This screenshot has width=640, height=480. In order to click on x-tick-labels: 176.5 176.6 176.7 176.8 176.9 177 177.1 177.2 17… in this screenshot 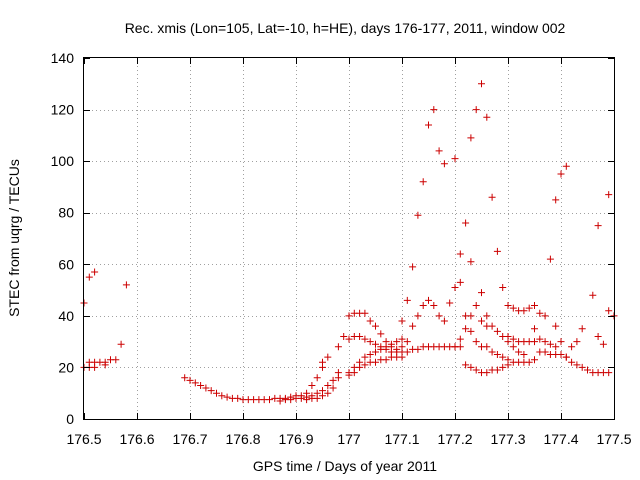, I will do `click(348, 439)`.